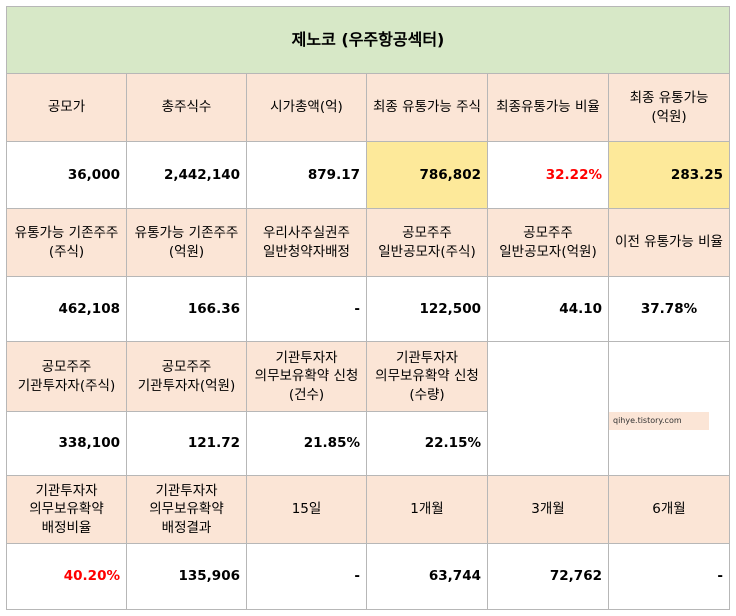 This screenshot has width=736, height=616. Describe the element at coordinates (669, 509) in the screenshot. I see `header-cell: 6개월` at that location.